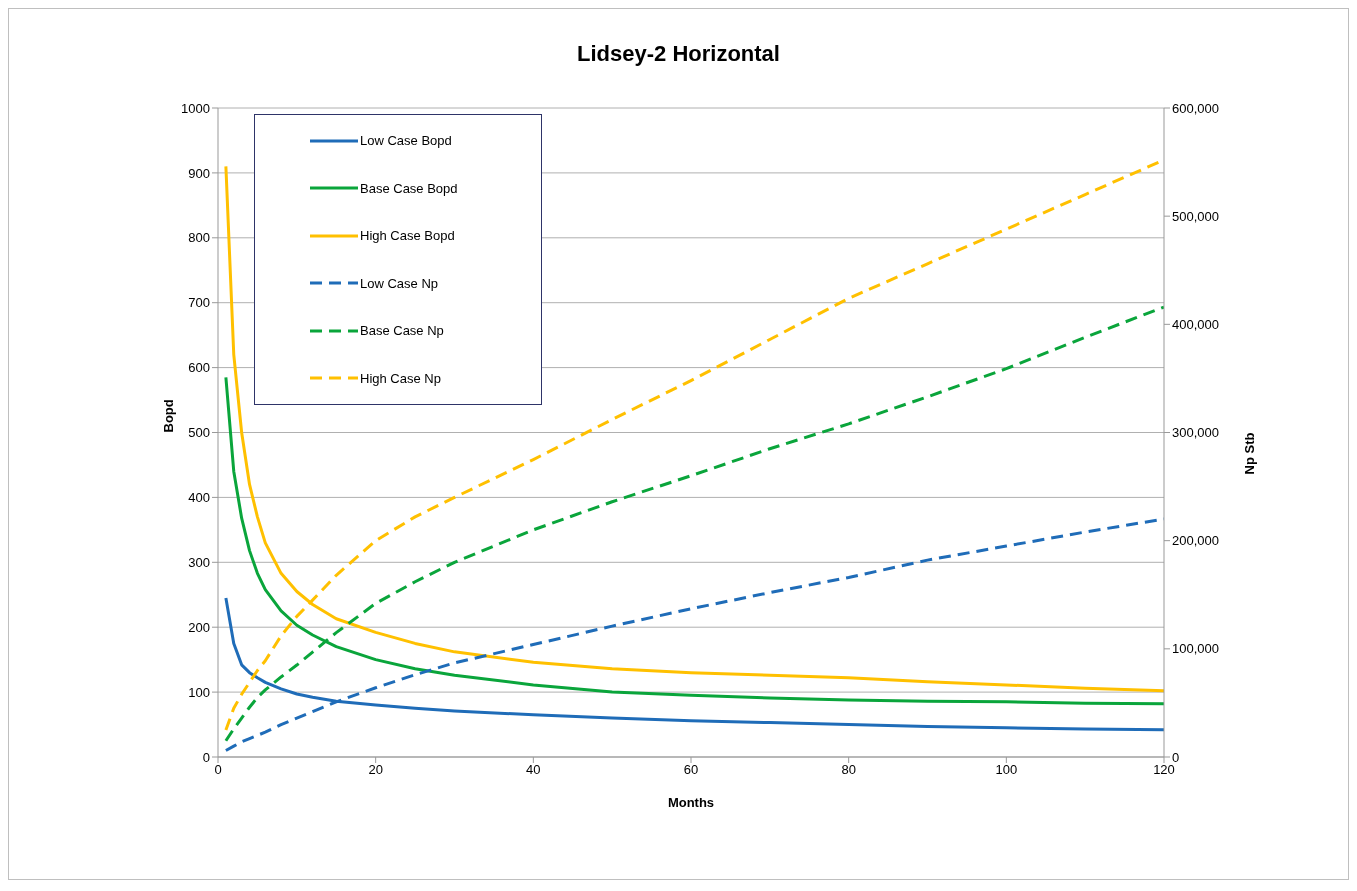 The width and height of the screenshot is (1357, 891). What do you see at coordinates (1006, 770) in the screenshot?
I see `x-tick-label: 100` at bounding box center [1006, 770].